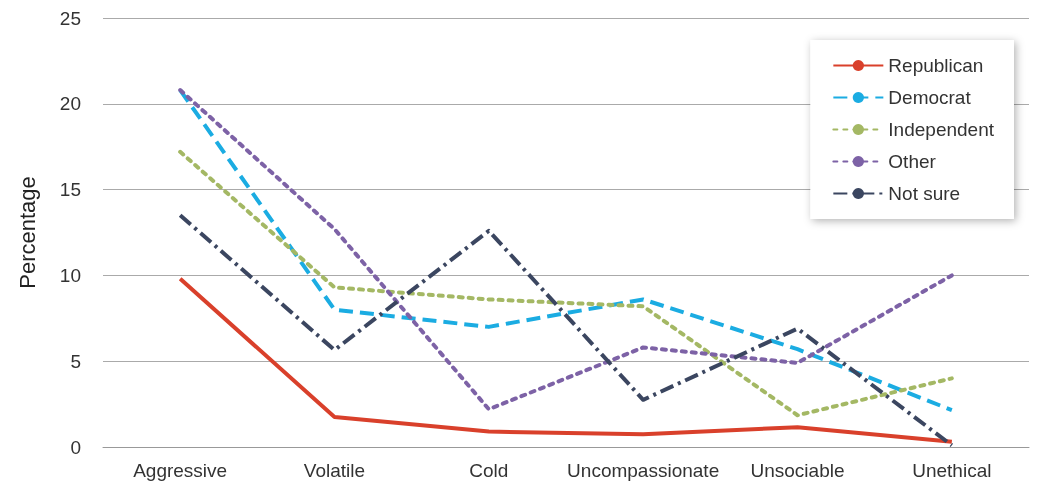  I want to click on x-tick-label: Volatile, so click(334, 470).